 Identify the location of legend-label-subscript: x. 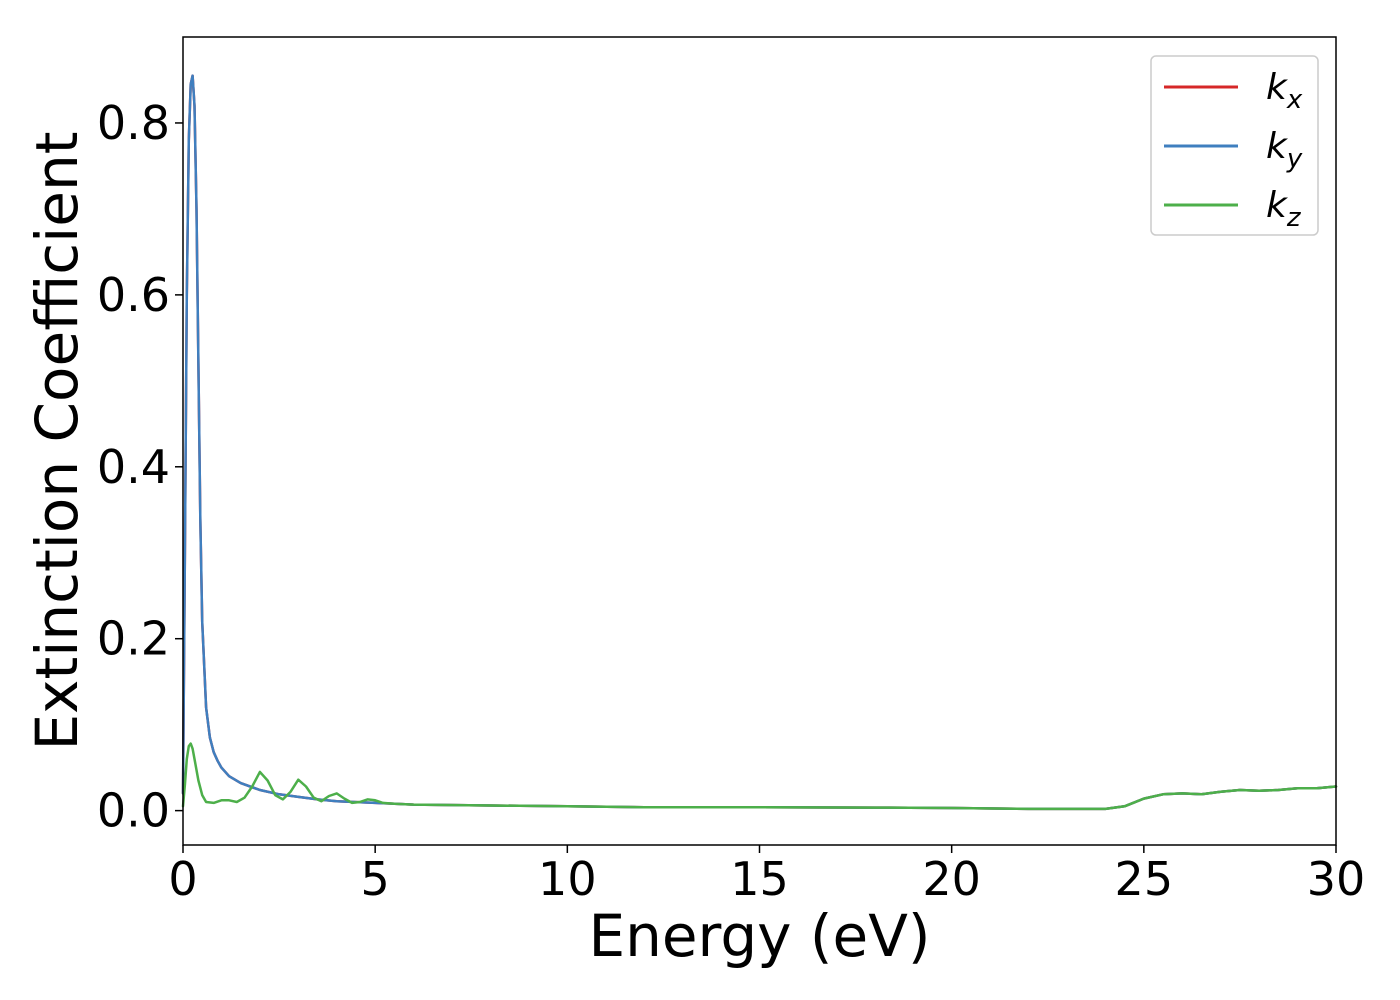
(1294, 100).